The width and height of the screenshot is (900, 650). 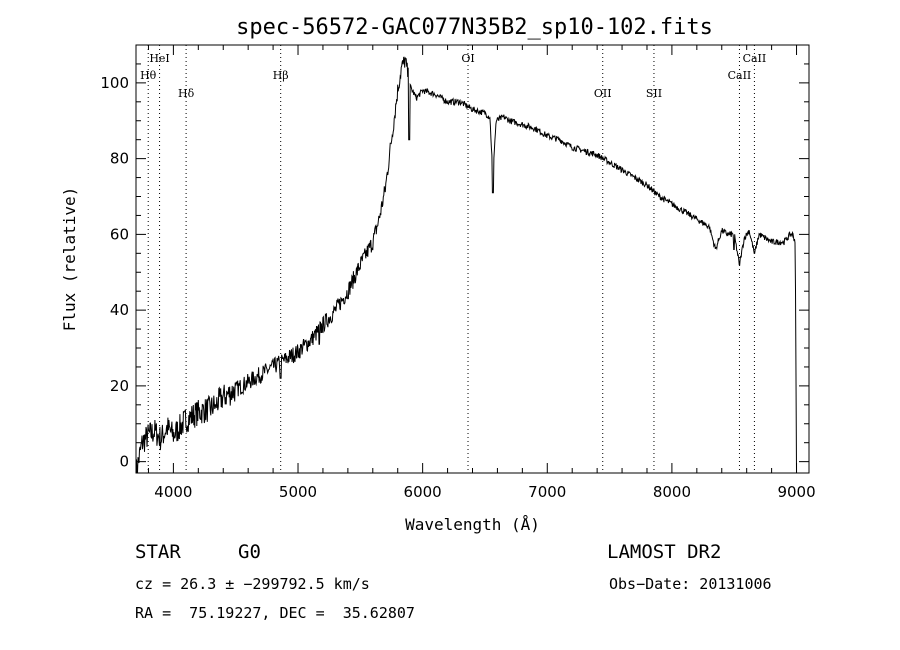 I want to click on y-tick-label: 80, so click(x=119, y=159).